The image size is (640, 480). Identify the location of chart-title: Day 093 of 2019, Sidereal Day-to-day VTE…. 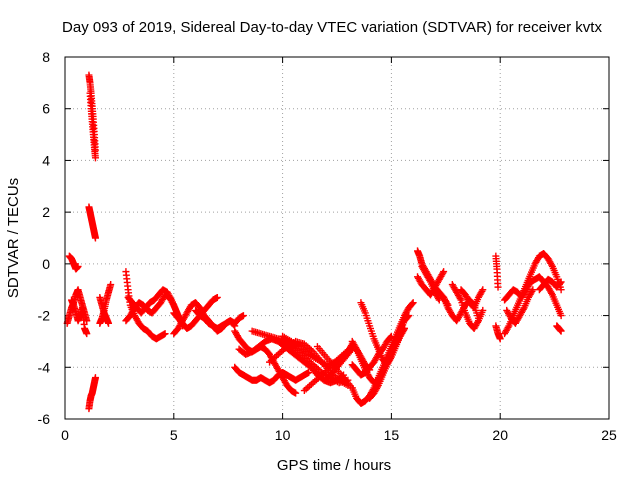
(332, 27).